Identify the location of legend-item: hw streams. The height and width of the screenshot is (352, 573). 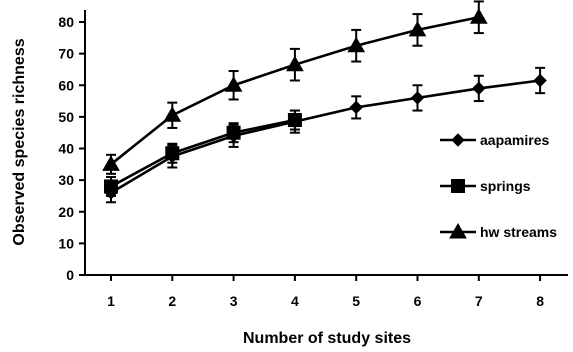
(498, 231).